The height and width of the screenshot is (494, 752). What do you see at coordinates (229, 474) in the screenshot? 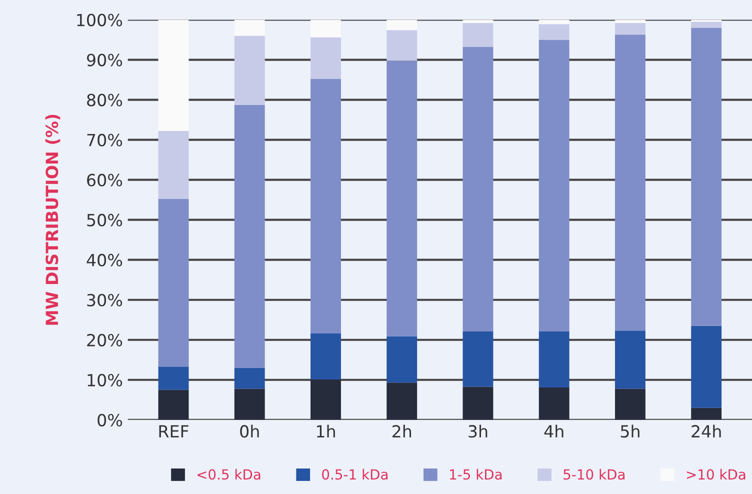
I see `legend-label: <0.5 kDa` at bounding box center [229, 474].